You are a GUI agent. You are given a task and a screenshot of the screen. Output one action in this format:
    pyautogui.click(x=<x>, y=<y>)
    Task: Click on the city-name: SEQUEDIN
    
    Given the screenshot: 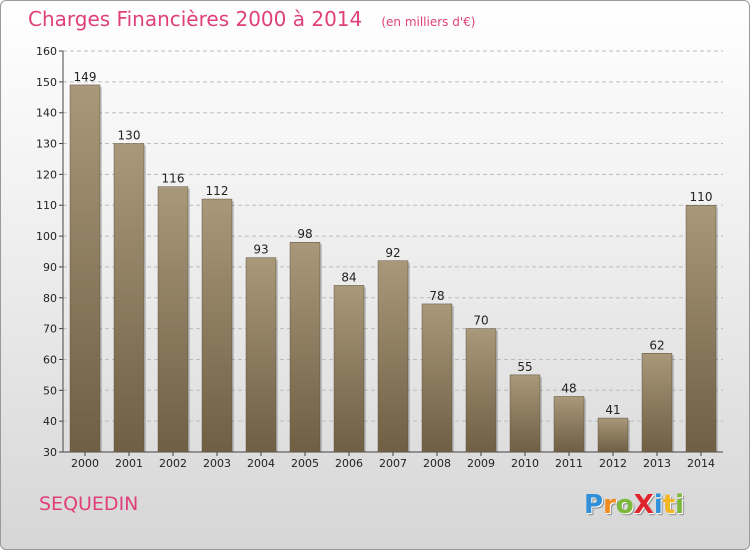 What is the action you would take?
    pyautogui.click(x=89, y=504)
    